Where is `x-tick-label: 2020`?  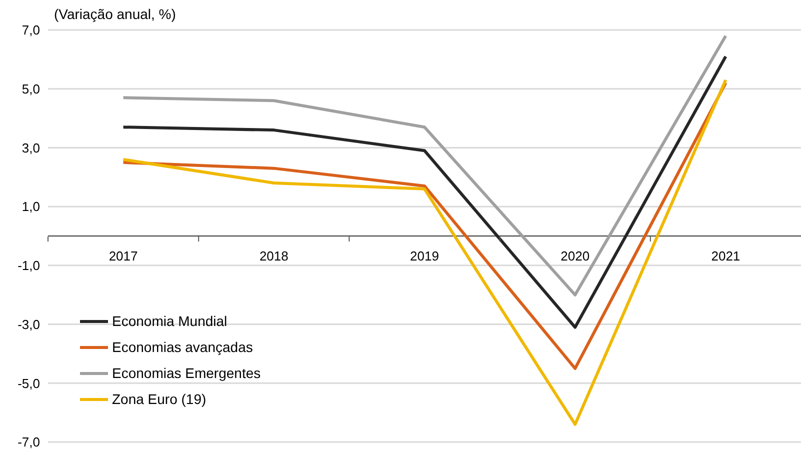
x-tick-label: 2020 is located at coordinates (575, 256).